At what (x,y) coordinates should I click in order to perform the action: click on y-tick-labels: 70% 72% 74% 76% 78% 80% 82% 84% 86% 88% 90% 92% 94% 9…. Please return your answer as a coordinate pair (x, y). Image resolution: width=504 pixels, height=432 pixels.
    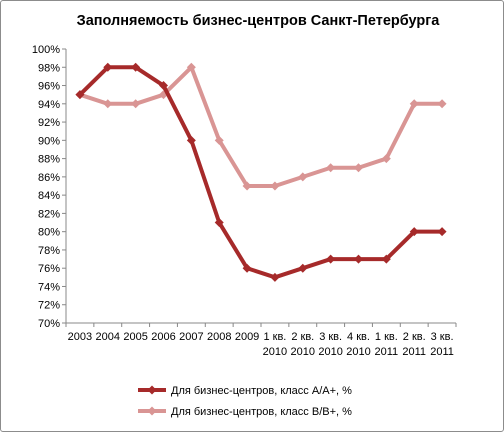
    Looking at the image, I should click on (49, 187).